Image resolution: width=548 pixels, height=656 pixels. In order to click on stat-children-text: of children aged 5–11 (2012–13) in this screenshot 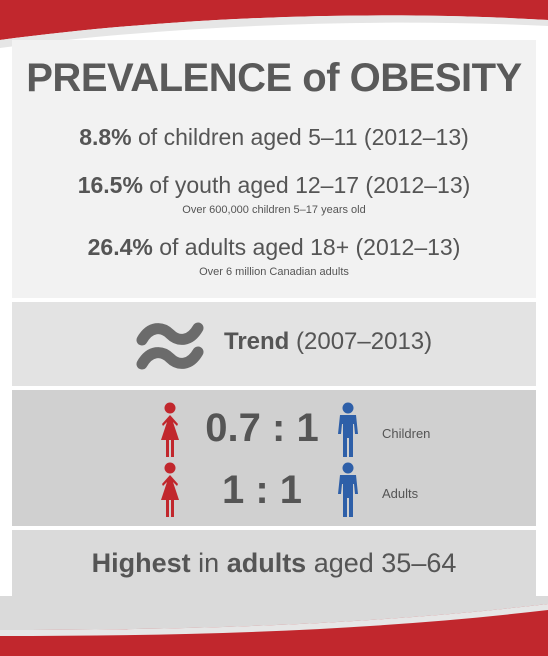, I will do `click(303, 137)`.